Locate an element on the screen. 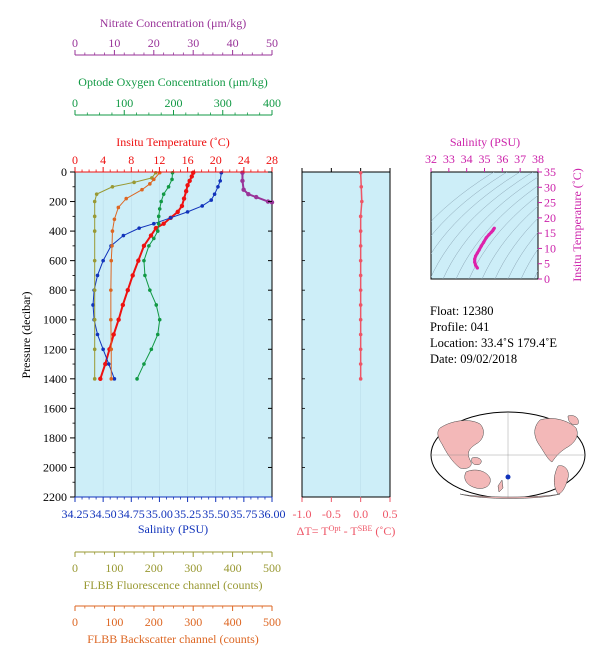 The height and width of the screenshot is (662, 608). map-north-america is located at coordinates (556, 440).